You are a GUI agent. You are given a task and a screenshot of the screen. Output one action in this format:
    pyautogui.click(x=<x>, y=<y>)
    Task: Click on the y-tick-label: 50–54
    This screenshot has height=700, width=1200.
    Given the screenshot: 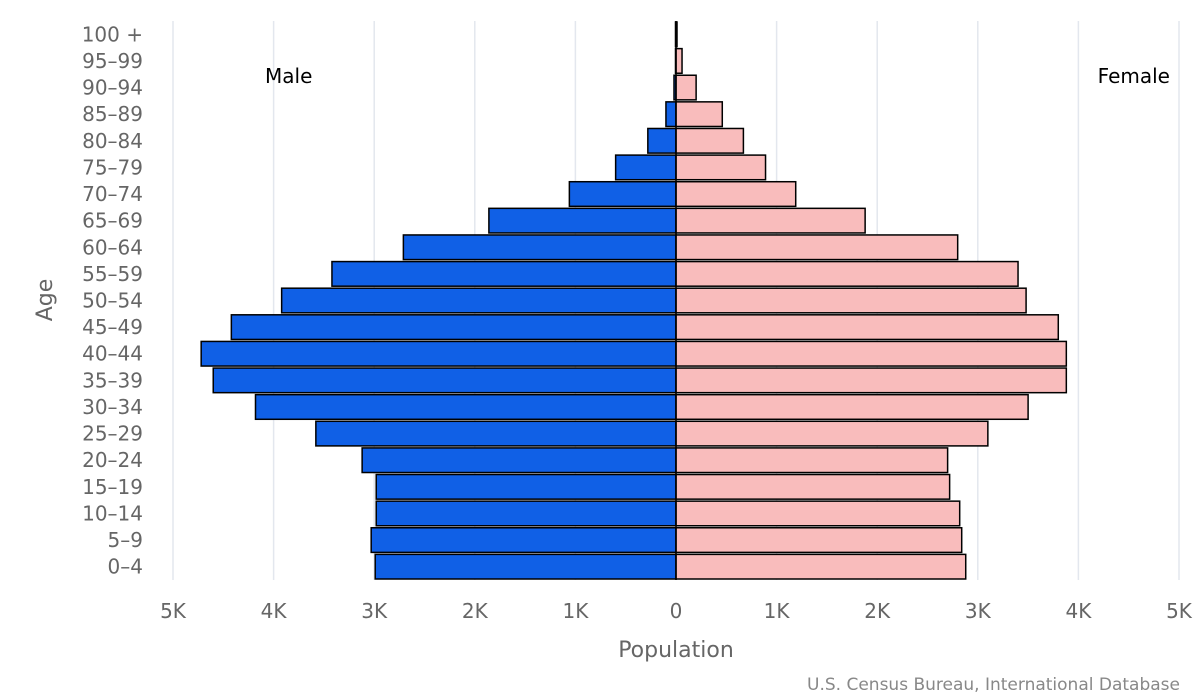 What is the action you would take?
    pyautogui.click(x=112, y=301)
    